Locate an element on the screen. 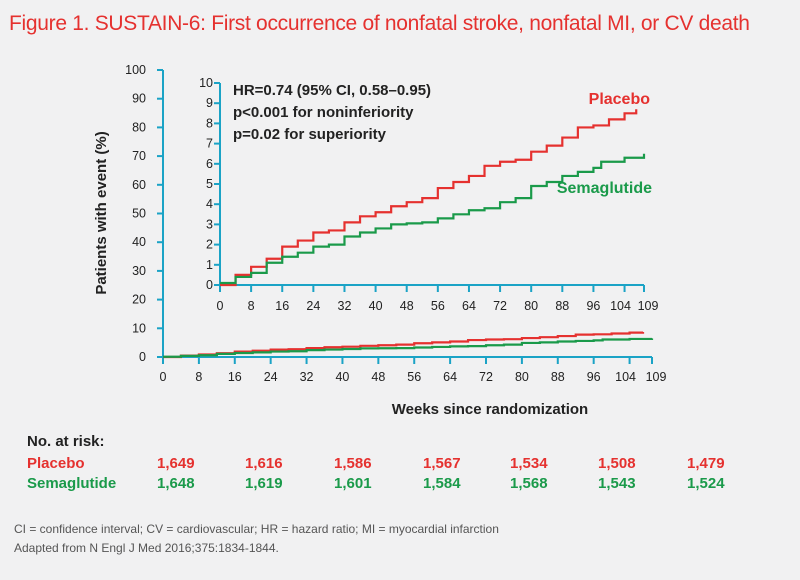  inset-y-tick-label: 0 is located at coordinates (209, 285).